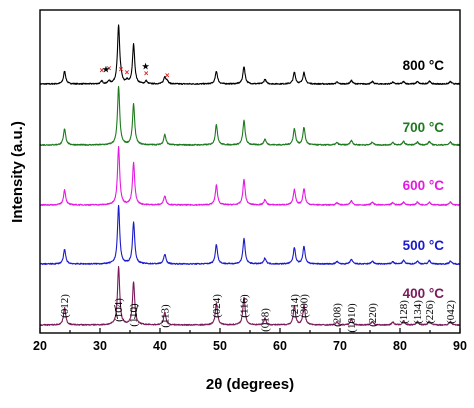 This screenshot has height=408, width=474. What do you see at coordinates (404, 312) in the screenshot?
I see `peak-label: (128)` at bounding box center [404, 312].